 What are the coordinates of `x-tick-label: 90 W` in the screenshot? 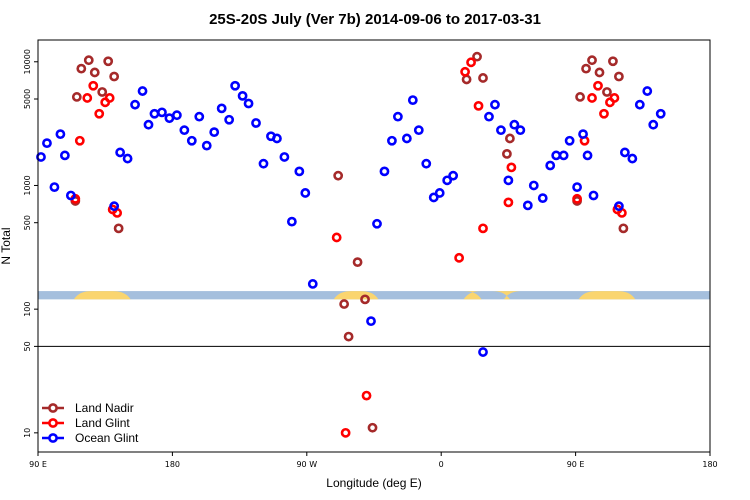 It's located at (306, 464).